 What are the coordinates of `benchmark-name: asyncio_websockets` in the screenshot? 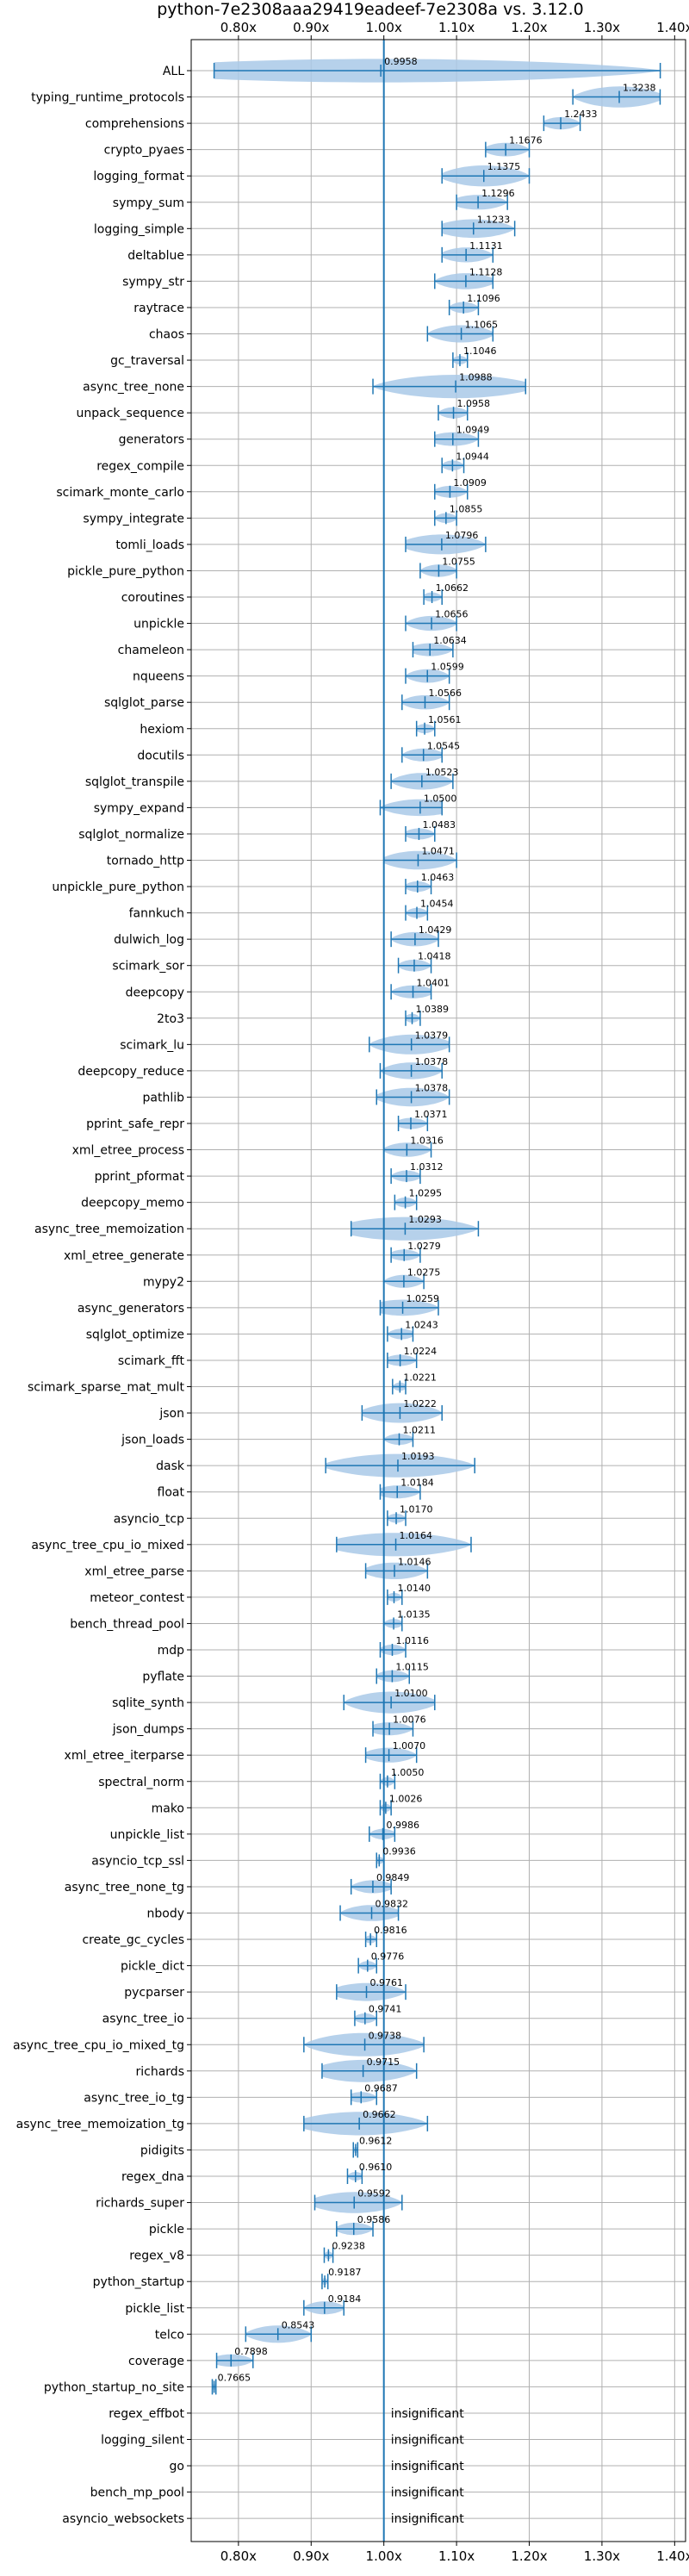 It's located at (123, 2519).